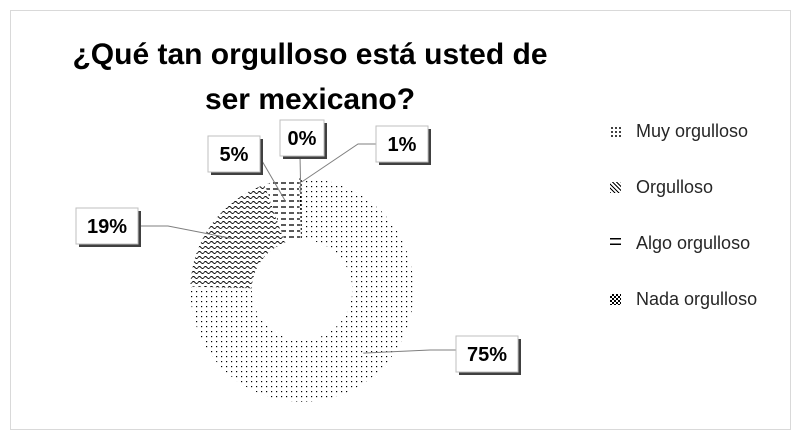  Describe the element at coordinates (615, 243) in the screenshot. I see `legend-swatch-algo-orgulloso` at that location.